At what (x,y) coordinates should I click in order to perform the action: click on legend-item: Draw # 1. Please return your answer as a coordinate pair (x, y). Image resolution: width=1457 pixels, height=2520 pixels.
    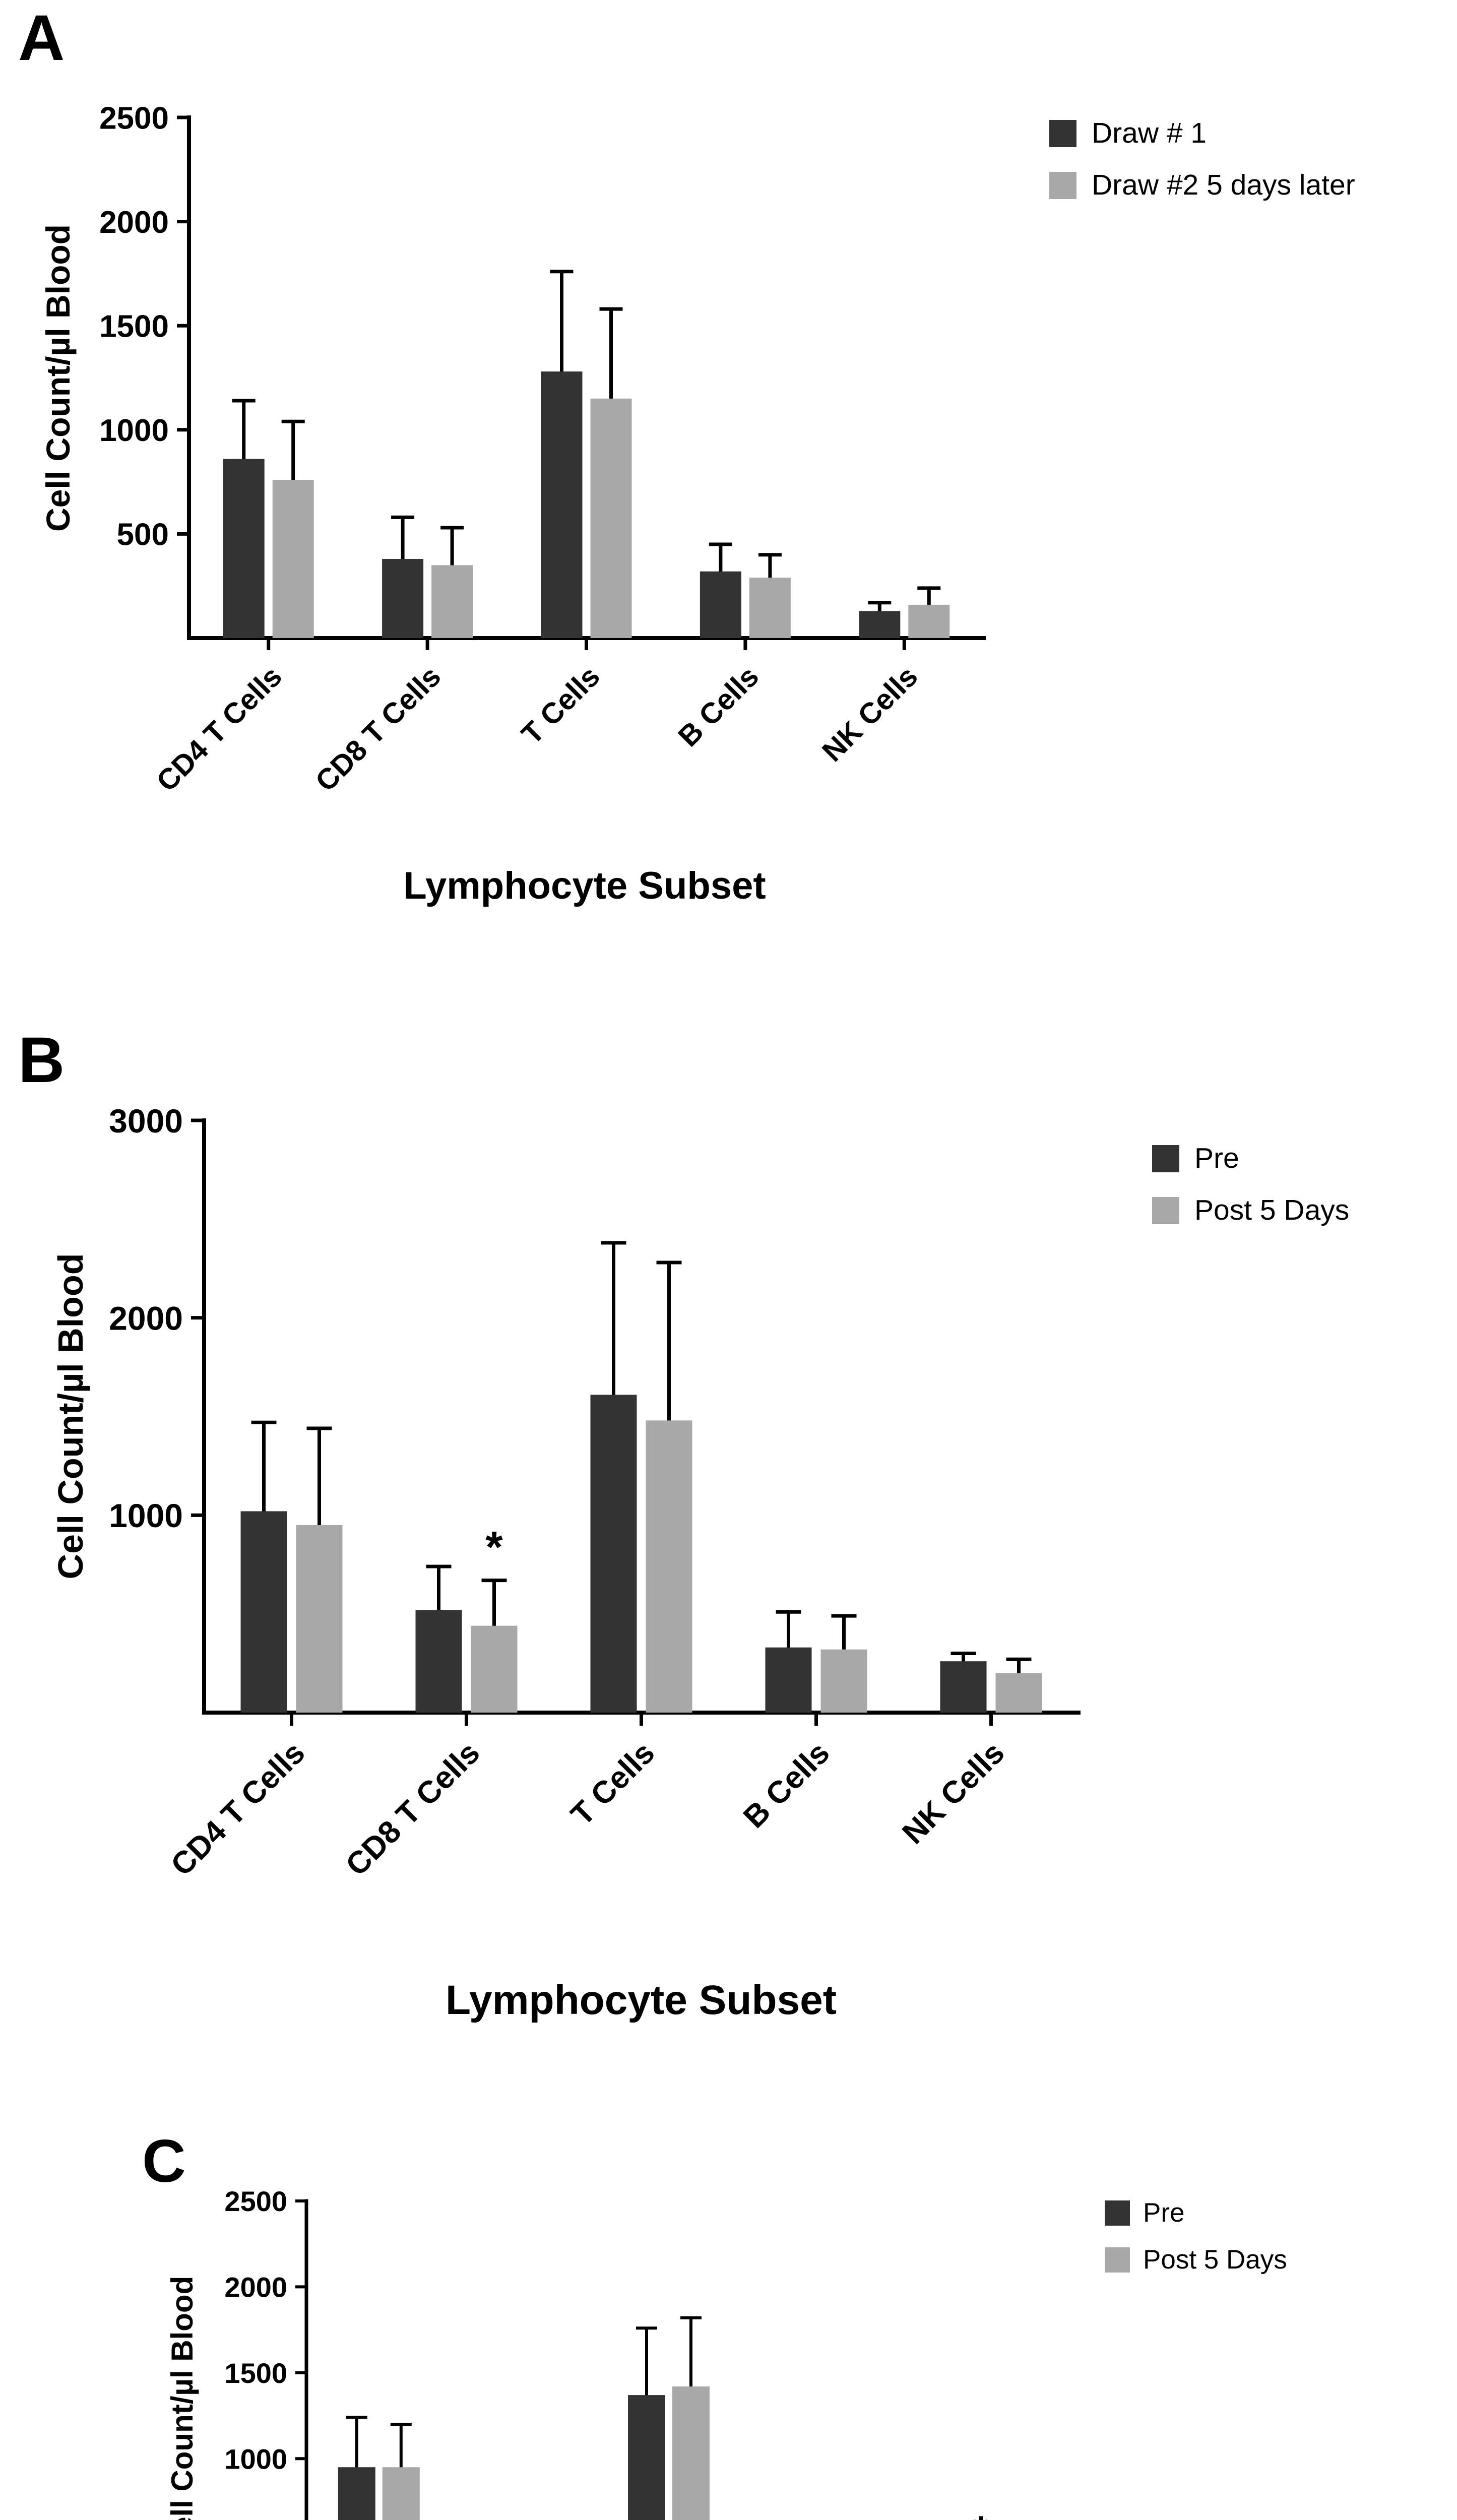
    Looking at the image, I should click on (1202, 134).